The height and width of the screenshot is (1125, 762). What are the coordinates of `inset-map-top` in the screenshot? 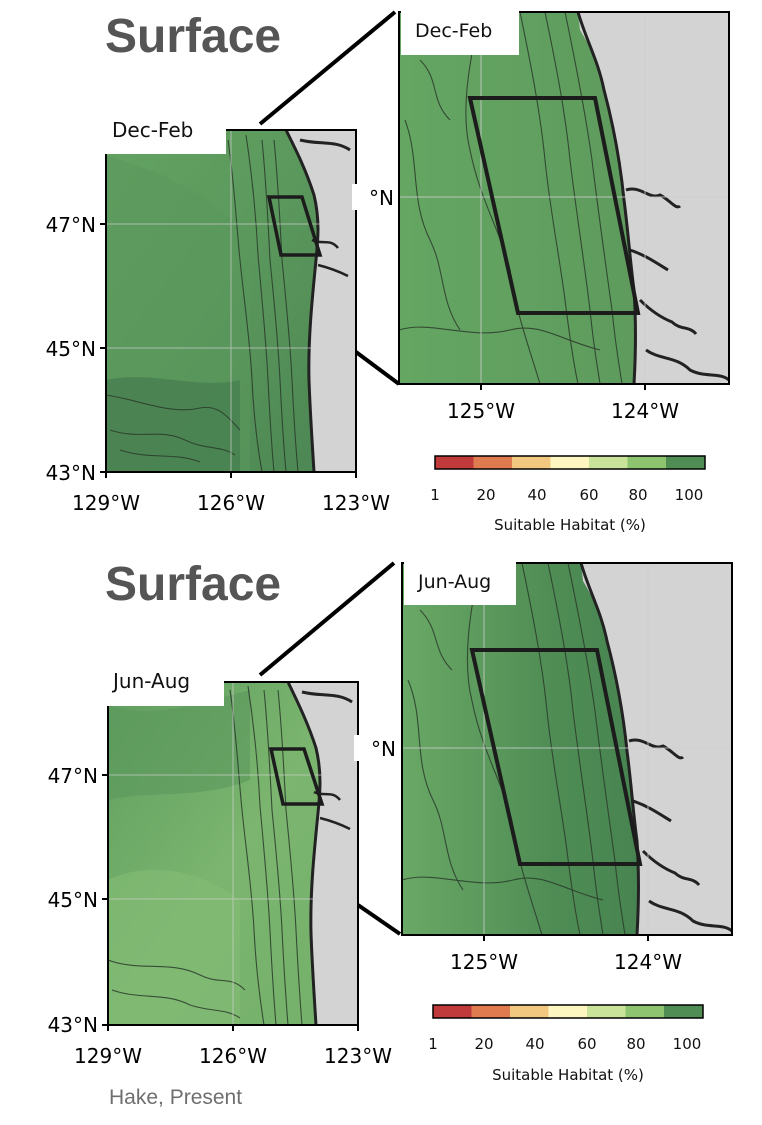 It's located at (564, 198).